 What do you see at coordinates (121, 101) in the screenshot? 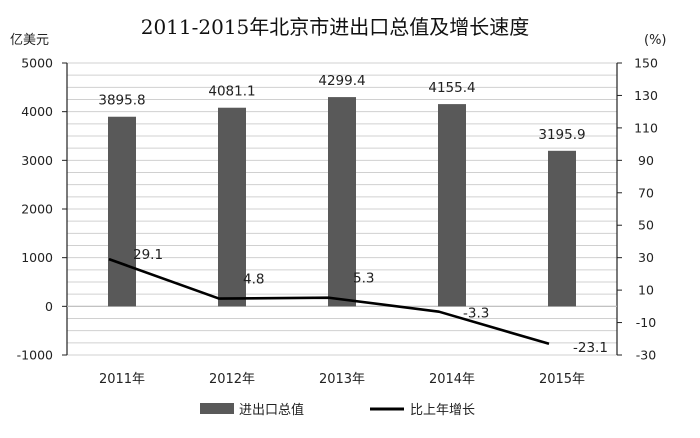
I see `bar-value-label: 3895.8` at bounding box center [121, 101].